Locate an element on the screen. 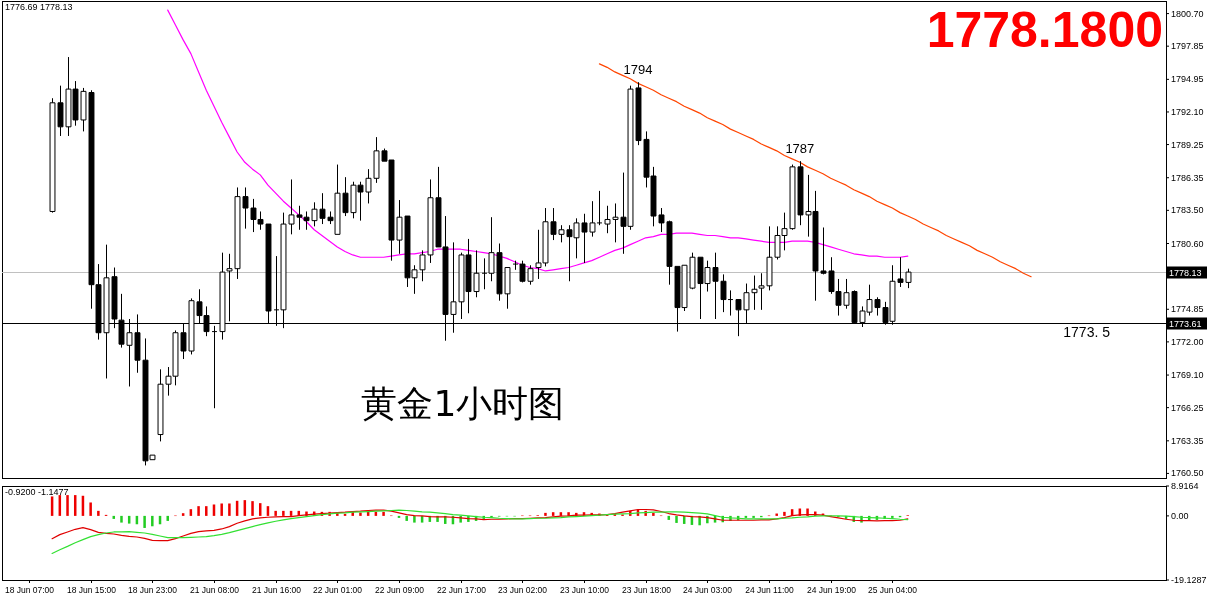 Image resolution: width=1207 pixels, height=601 pixels. annotation: 1776.69 1778.13 is located at coordinates (39, 7).